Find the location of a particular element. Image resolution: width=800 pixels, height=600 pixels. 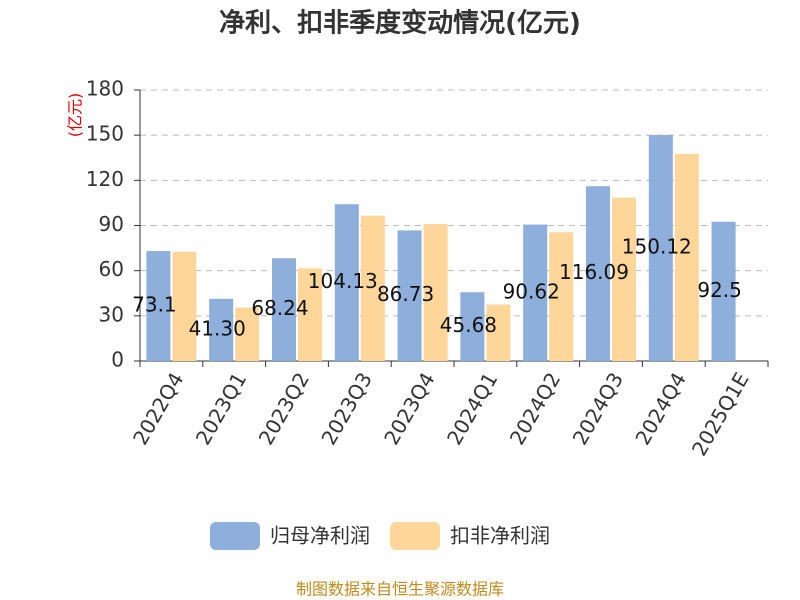

x-tick-label: 2024Q2 is located at coordinates (535, 408).